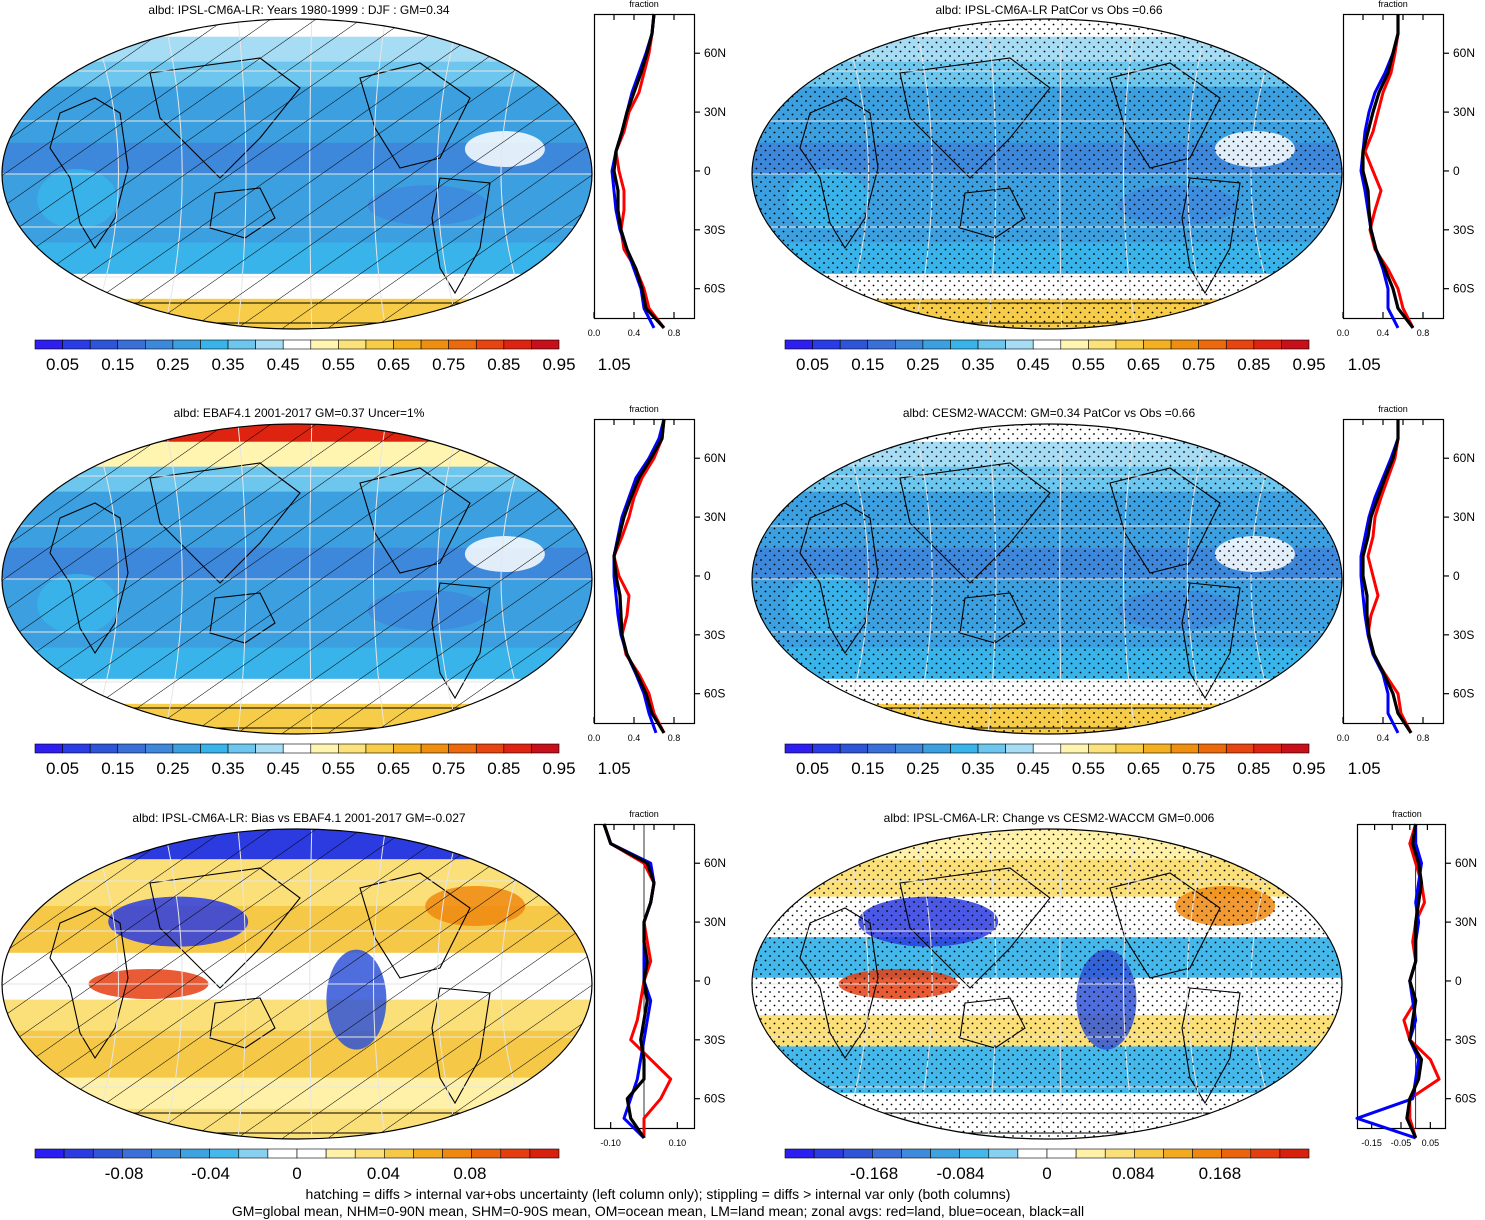 This screenshot has height=1220, width=1485. I want to click on colorbar-label: 0.75, so click(448, 768).